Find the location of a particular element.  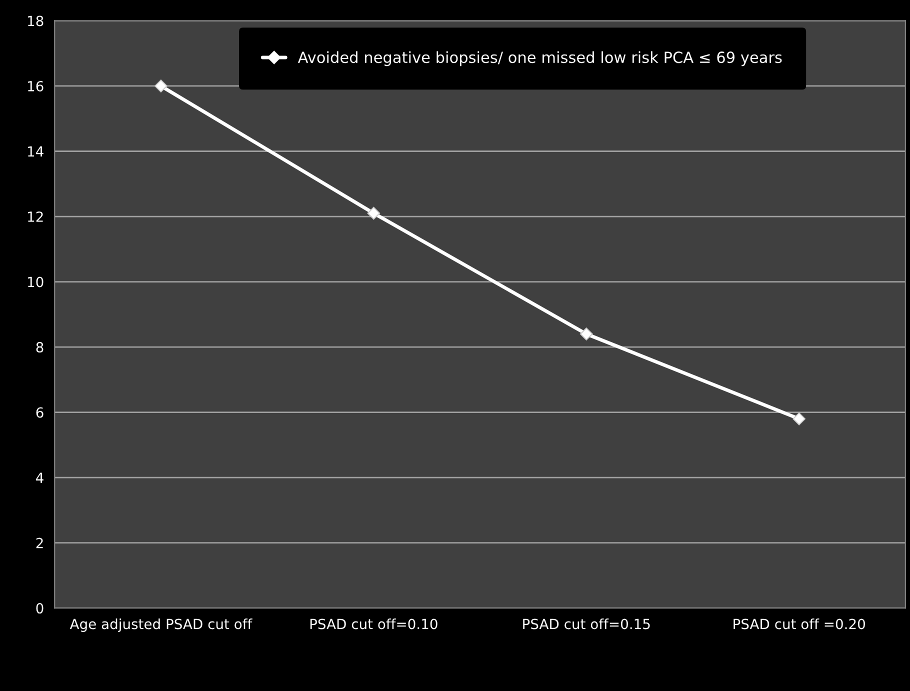

y-tick-label: 6 is located at coordinates (40, 412).